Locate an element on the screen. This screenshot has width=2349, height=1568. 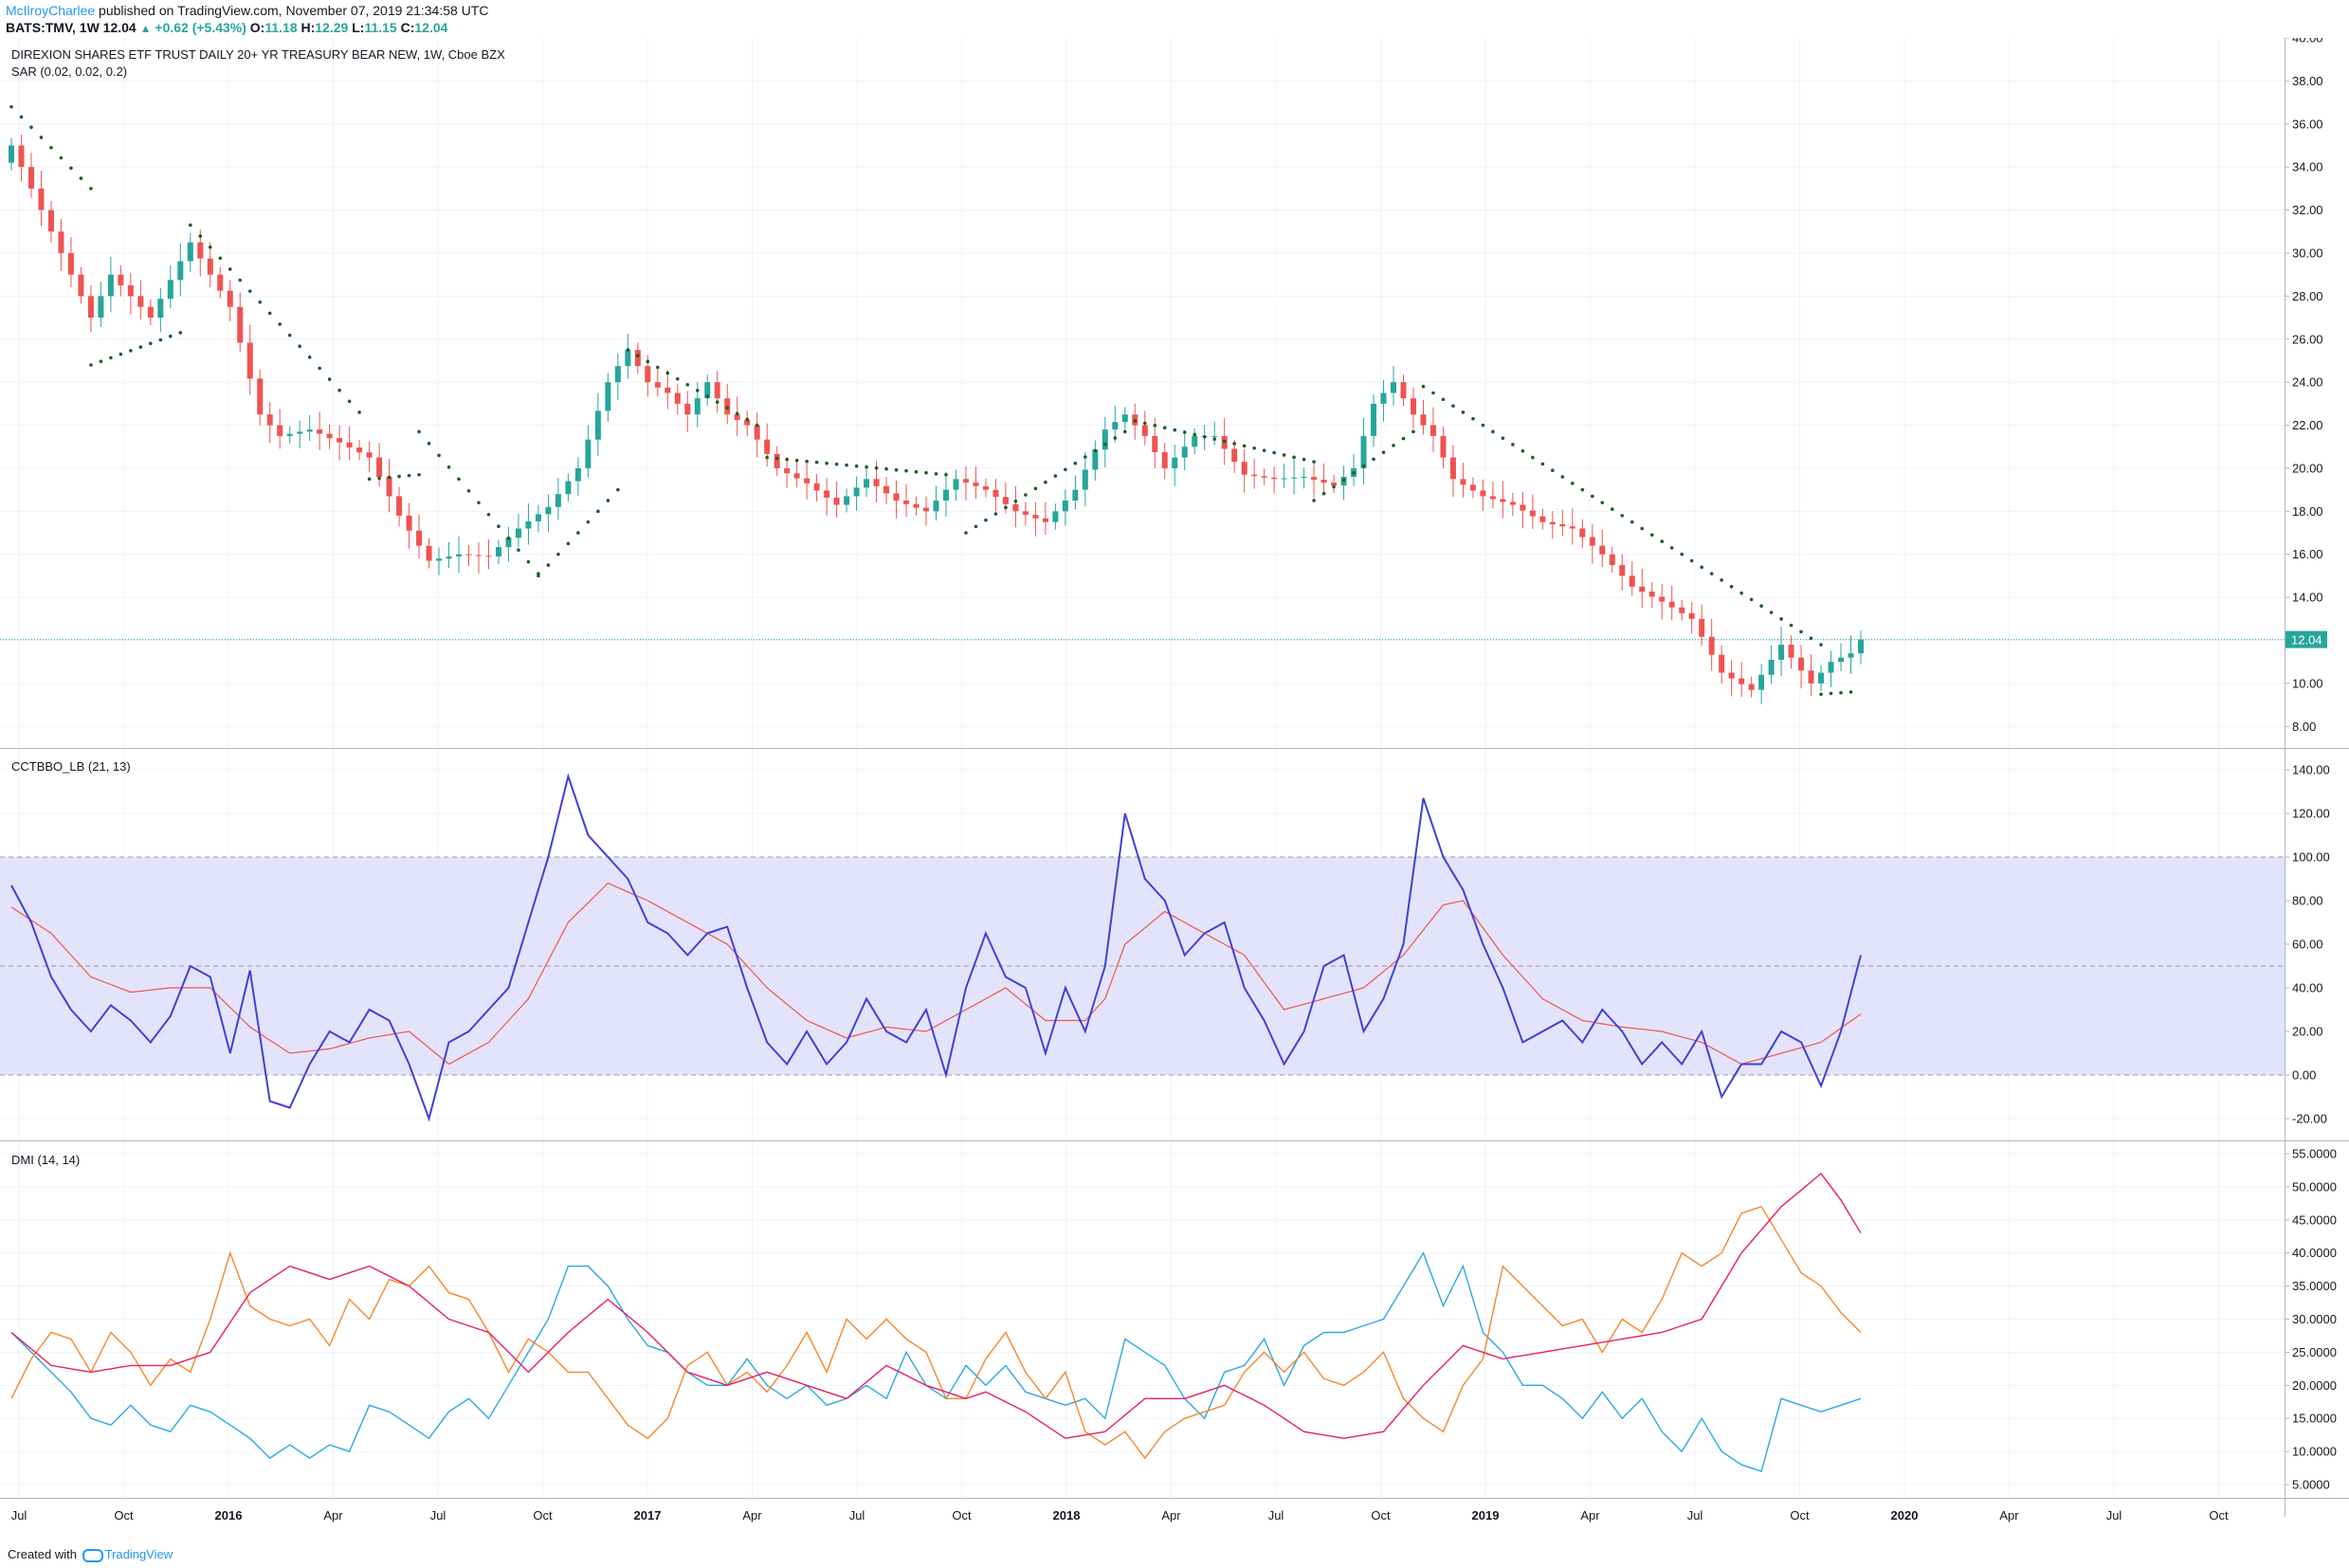
high-label: H: is located at coordinates (308, 27).